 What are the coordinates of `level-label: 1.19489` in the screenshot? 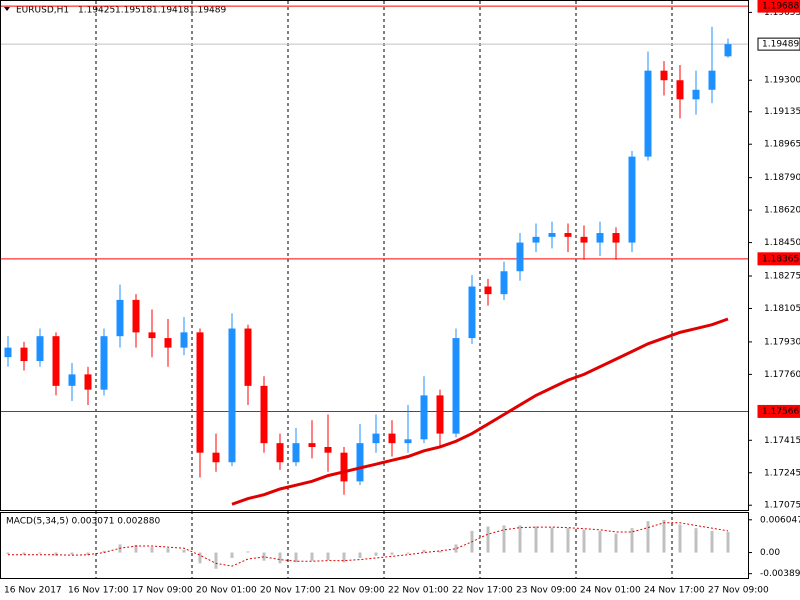 It's located at (780, 45).